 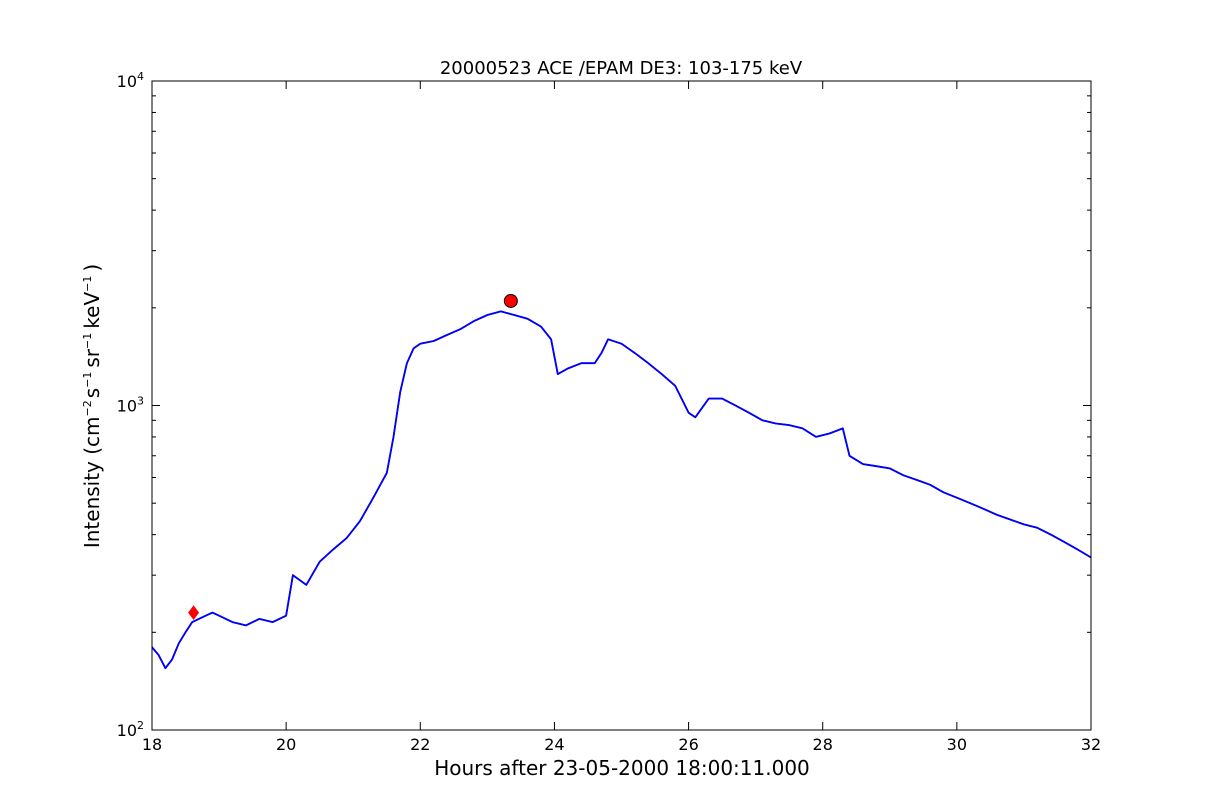 I want to click on x-tick-label: 30, so click(x=957, y=744).